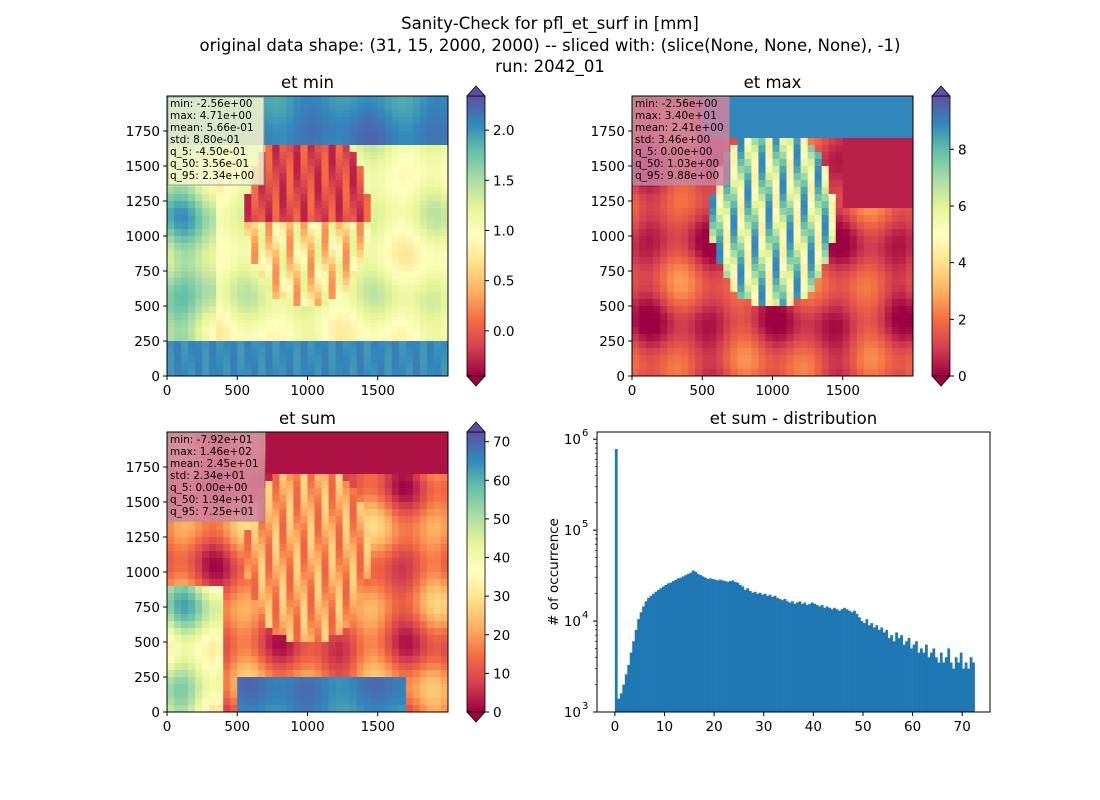 This screenshot has width=1100, height=800. Describe the element at coordinates (501, 636) in the screenshot. I see `colorbar-tick-label: 20` at that location.